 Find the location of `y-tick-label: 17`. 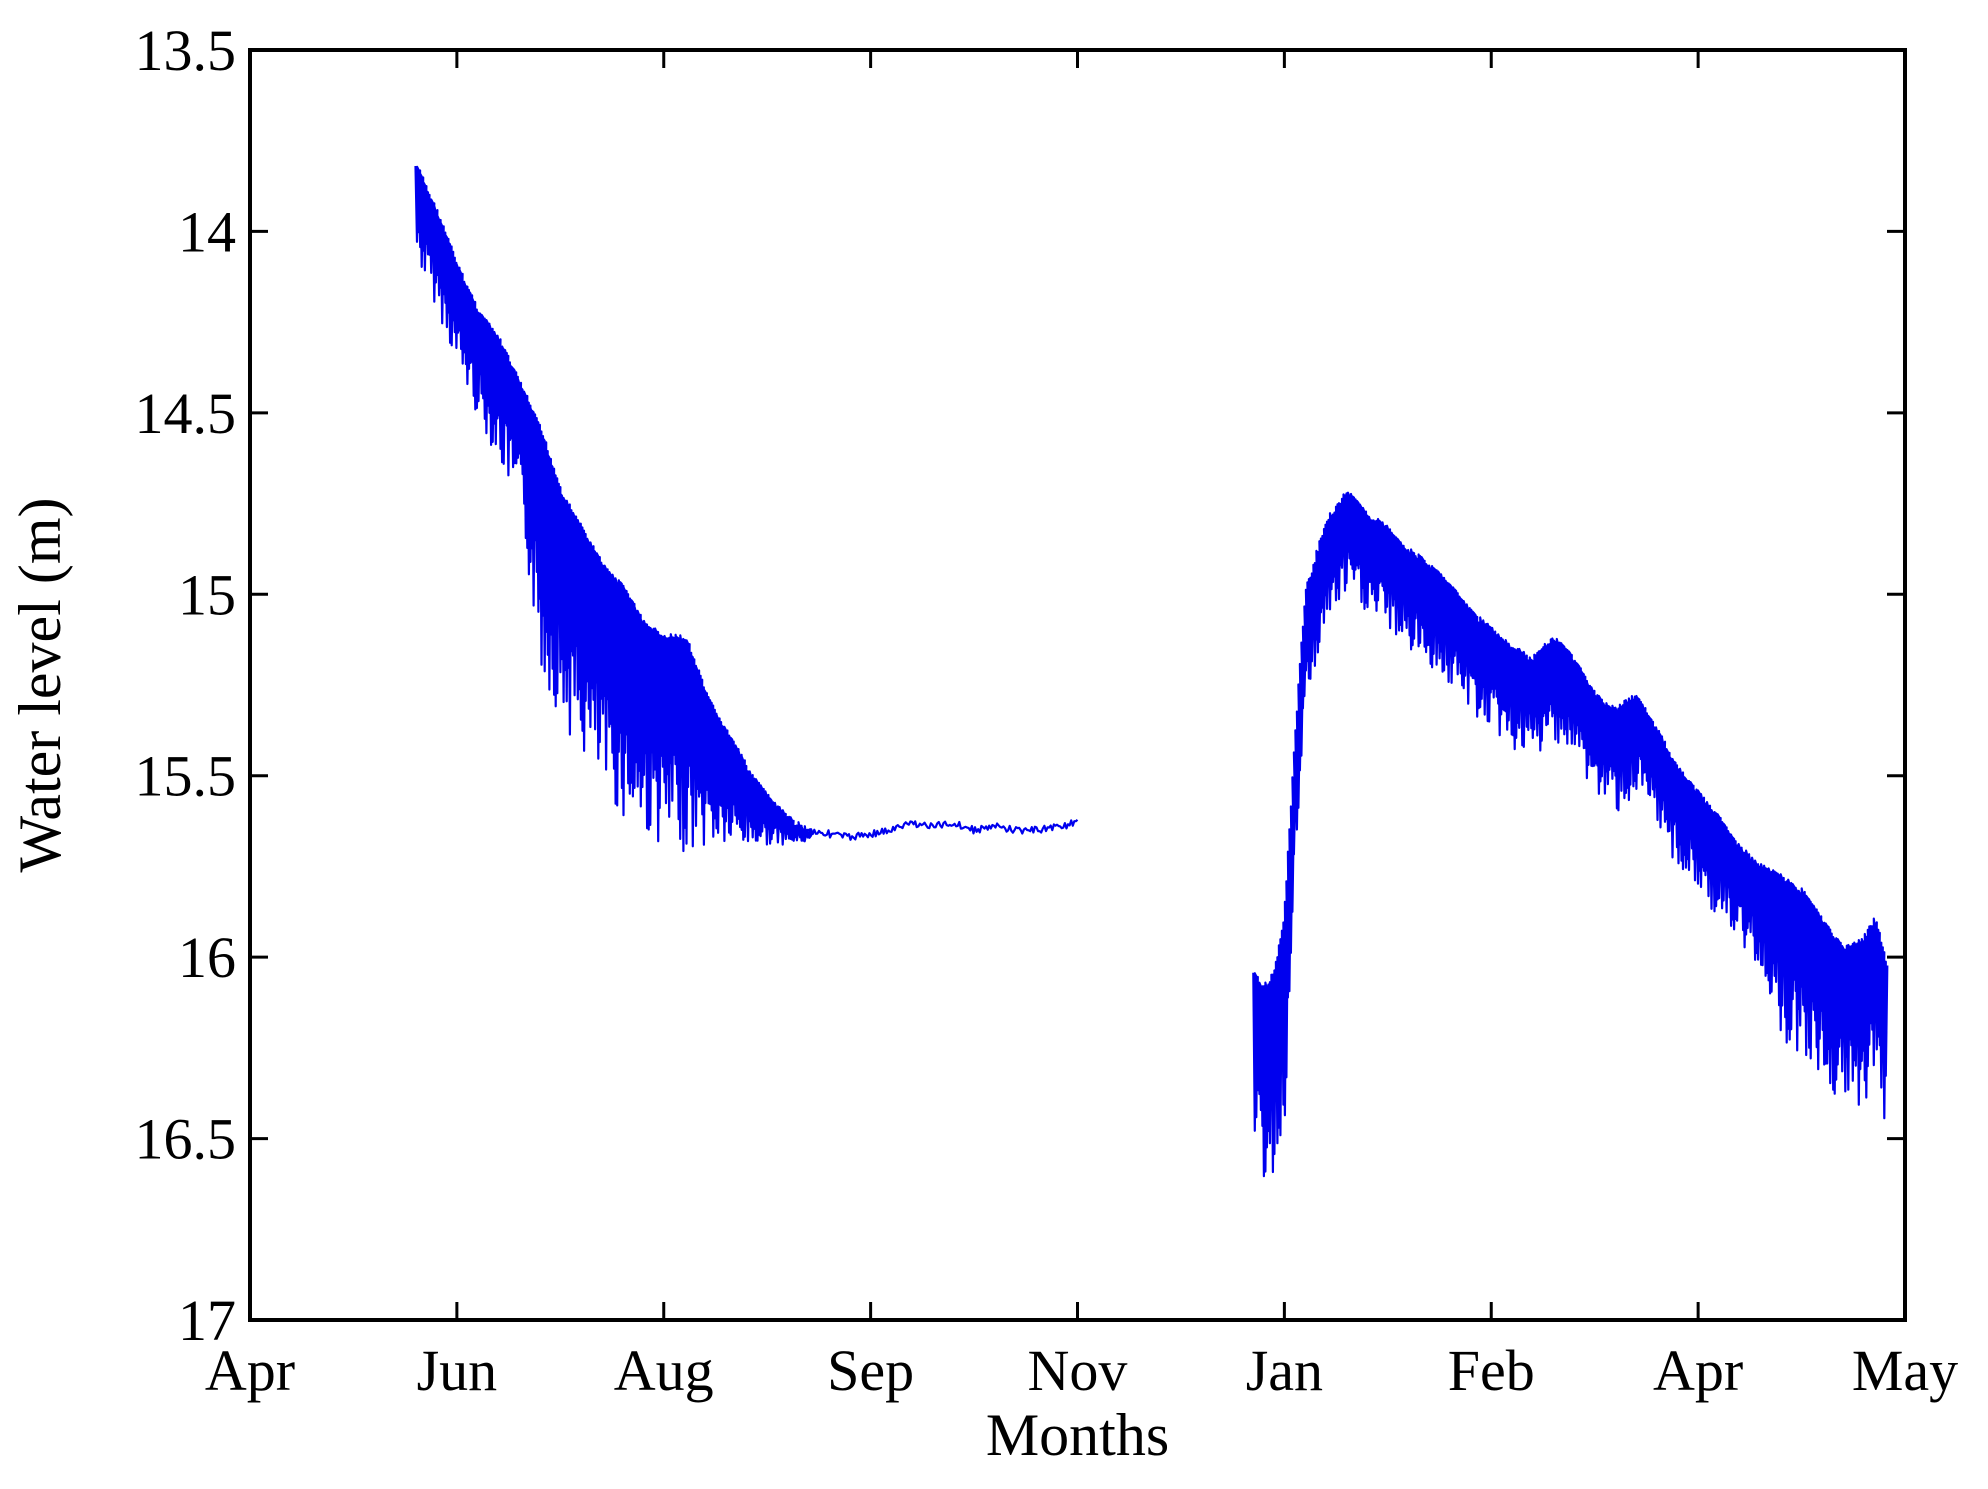

y-tick-label: 17 is located at coordinates (207, 1320).